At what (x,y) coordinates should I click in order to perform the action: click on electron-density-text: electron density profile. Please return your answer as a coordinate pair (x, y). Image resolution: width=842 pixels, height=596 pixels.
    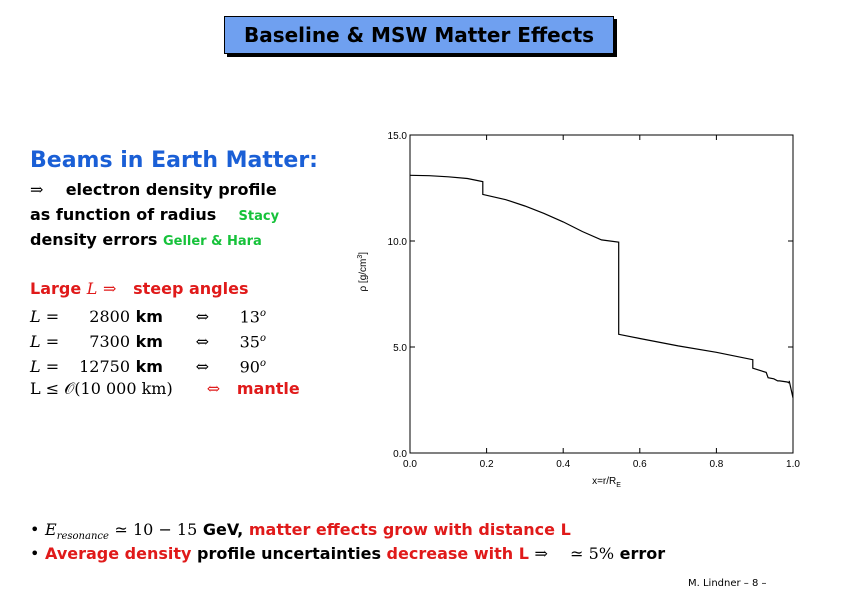
    Looking at the image, I should click on (171, 189).